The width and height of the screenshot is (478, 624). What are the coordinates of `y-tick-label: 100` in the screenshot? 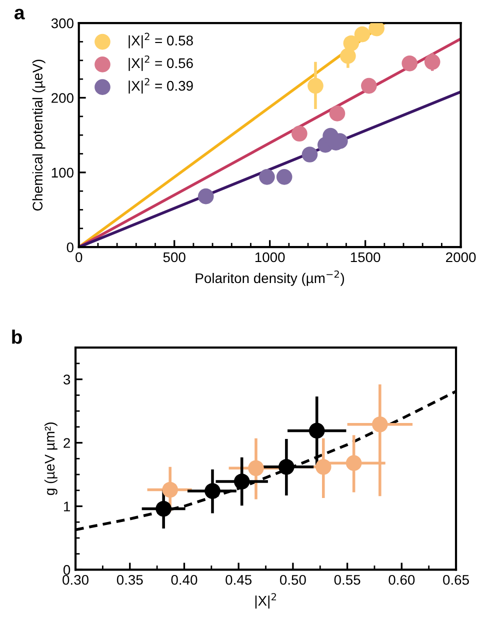 It's located at (63, 173).